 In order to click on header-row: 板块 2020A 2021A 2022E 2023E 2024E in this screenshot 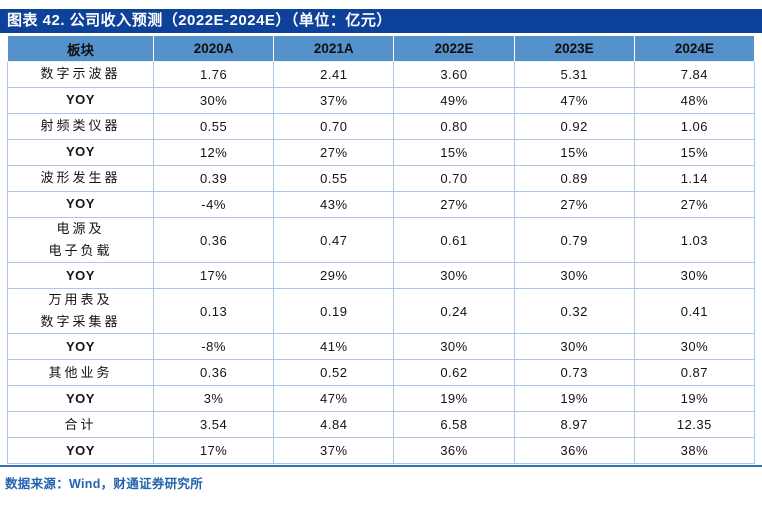, I will do `click(381, 48)`.